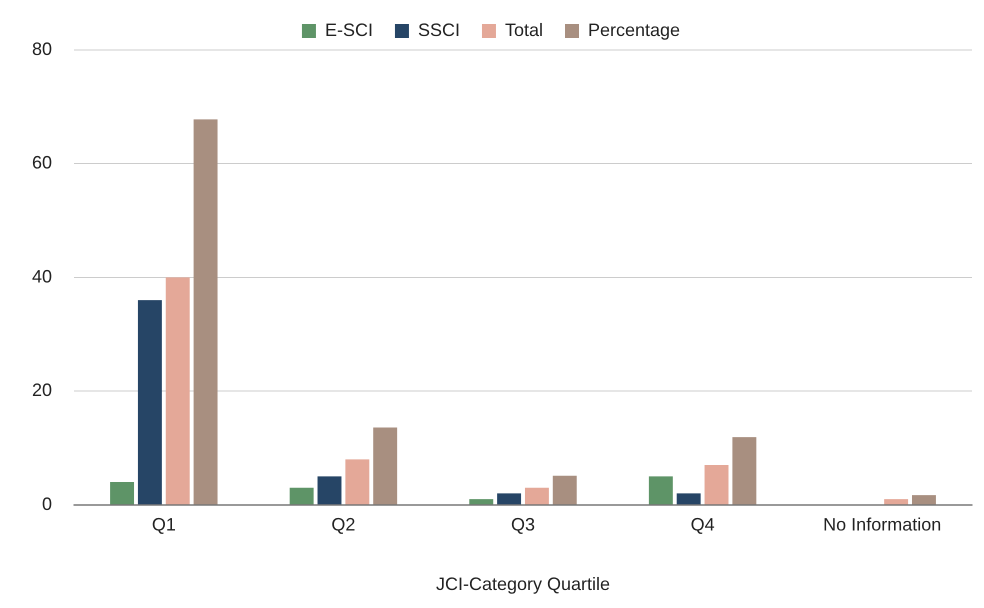 Image resolution: width=984 pixels, height=608 pixels. What do you see at coordinates (348, 30) in the screenshot?
I see `legend-label: E-SCI` at bounding box center [348, 30].